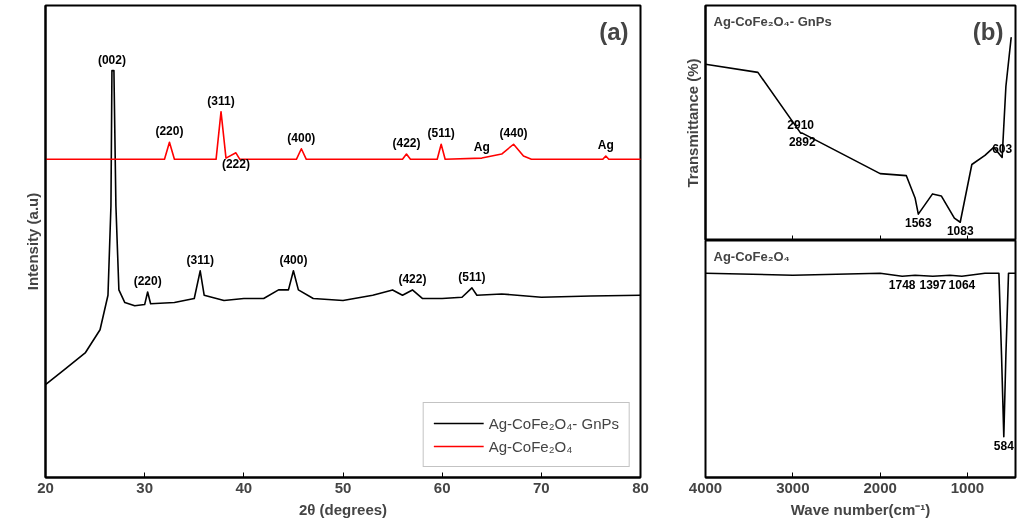 This screenshot has height=523, width=1024. Describe the element at coordinates (442, 487) in the screenshot. I see `x-tick-label: 60` at that location.